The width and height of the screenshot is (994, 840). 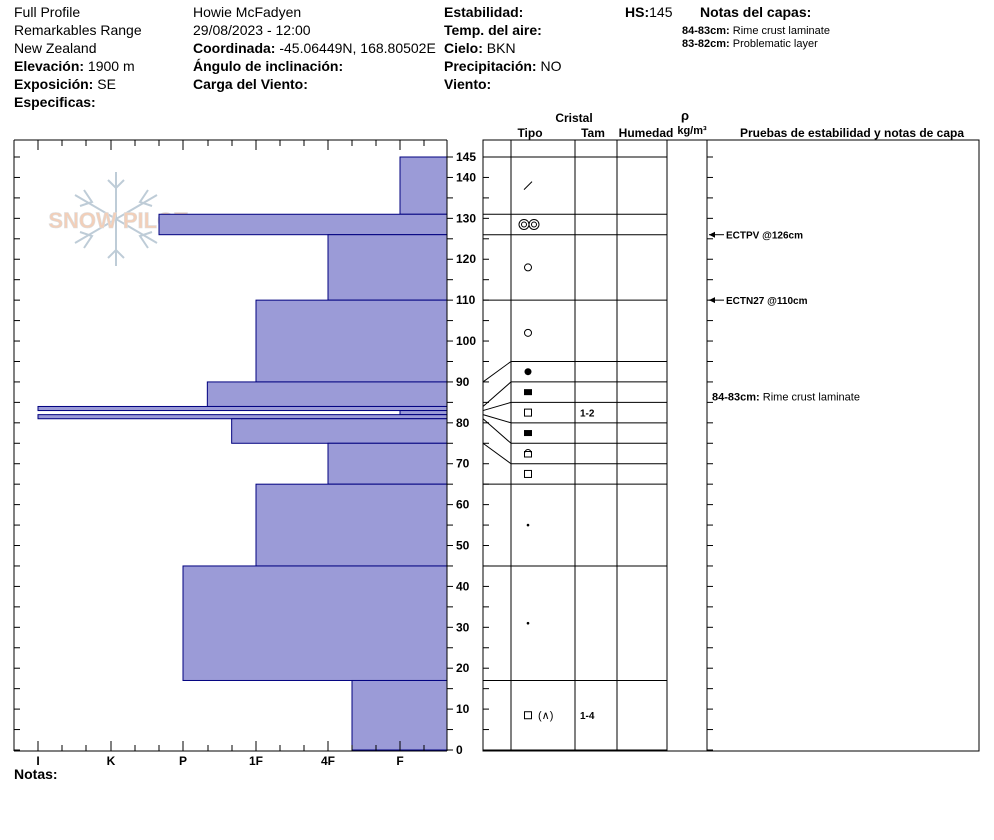 I want to click on wind-label: Viento:, so click(x=468, y=84).